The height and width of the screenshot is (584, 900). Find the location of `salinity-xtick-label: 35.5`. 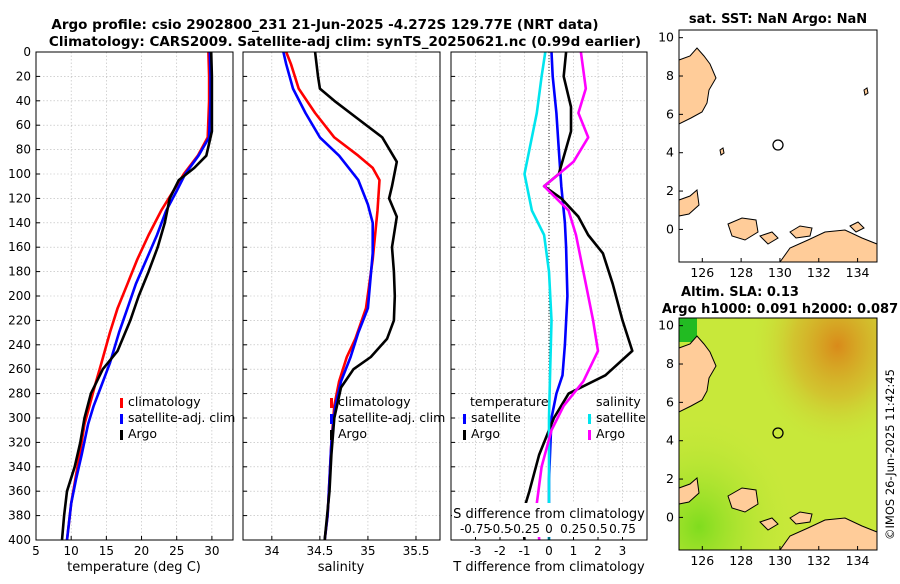

salinity-xtick-label: 35.5 is located at coordinates (416, 551).